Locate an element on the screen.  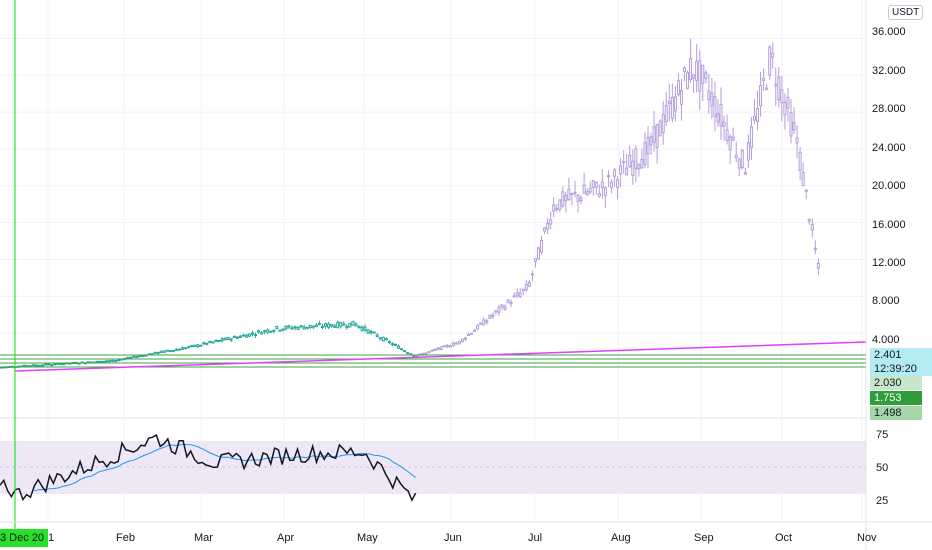
rsi-tick: 25 is located at coordinates (882, 501).